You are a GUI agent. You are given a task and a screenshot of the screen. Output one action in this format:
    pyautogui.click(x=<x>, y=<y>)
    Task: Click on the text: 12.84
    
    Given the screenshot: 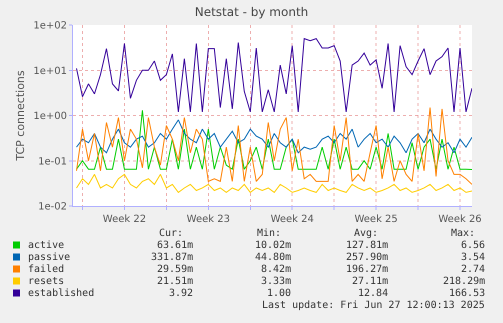 What is the action you would take?
    pyautogui.click(x=373, y=293)
    